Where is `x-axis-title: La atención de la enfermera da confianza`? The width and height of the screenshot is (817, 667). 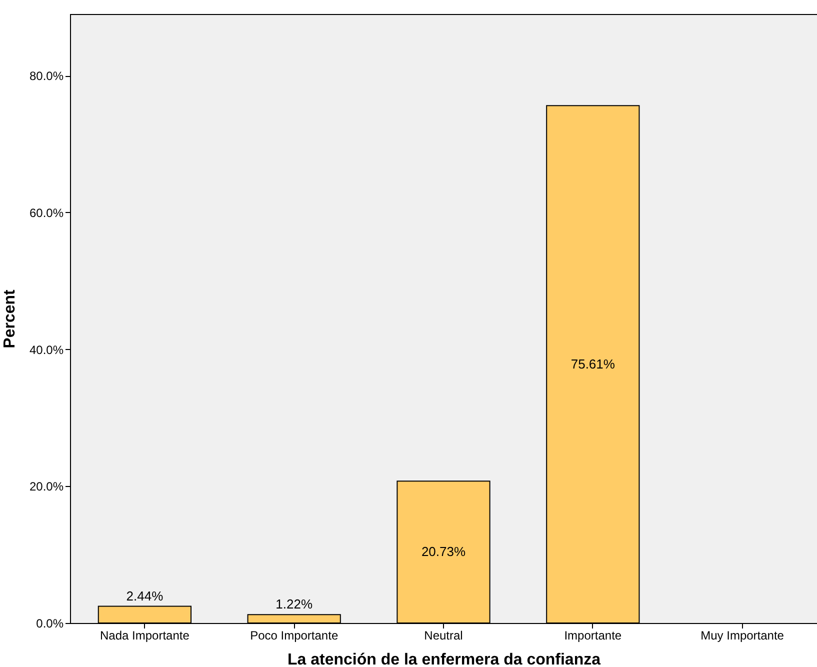 x-axis-title: La atención de la enfermera da confianza is located at coordinates (444, 659).